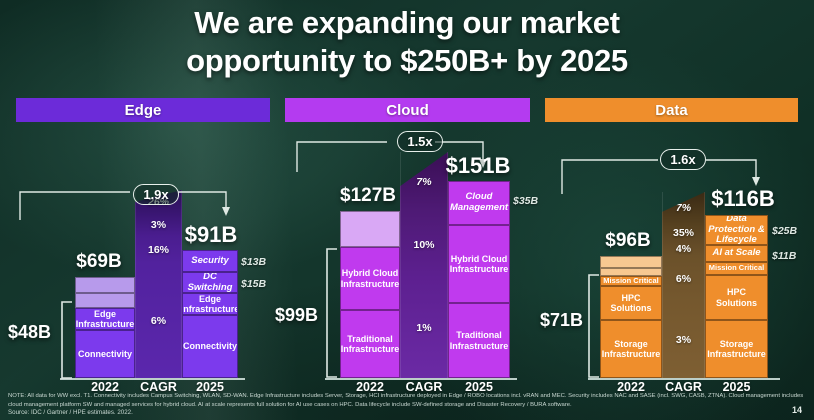 The width and height of the screenshot is (814, 420). I want to click on xlabel-edge-2022: 2022, so click(105, 387).